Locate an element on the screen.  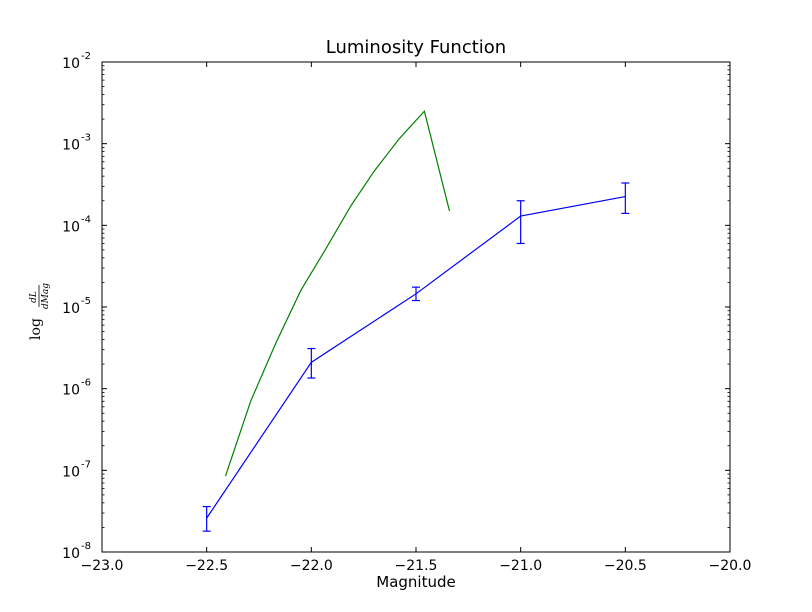
x-axis-label: Magnitude is located at coordinates (415, 582).